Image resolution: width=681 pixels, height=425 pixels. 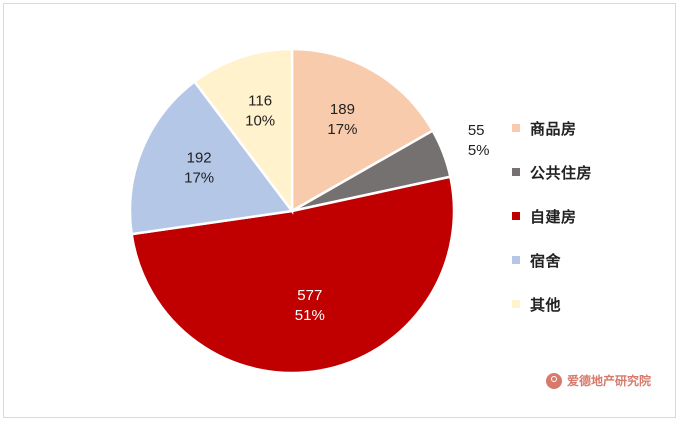 I want to click on watermark: 爱德地产研究院, so click(x=598, y=380).